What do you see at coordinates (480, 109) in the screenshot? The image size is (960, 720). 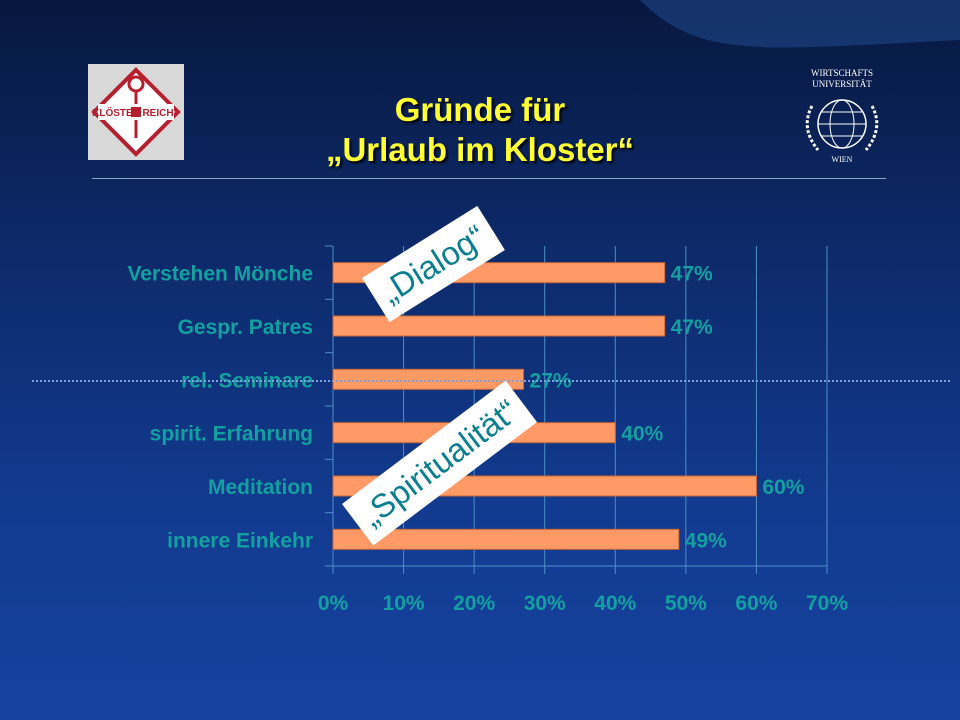 I see `title-line-1: Gründe für` at bounding box center [480, 109].